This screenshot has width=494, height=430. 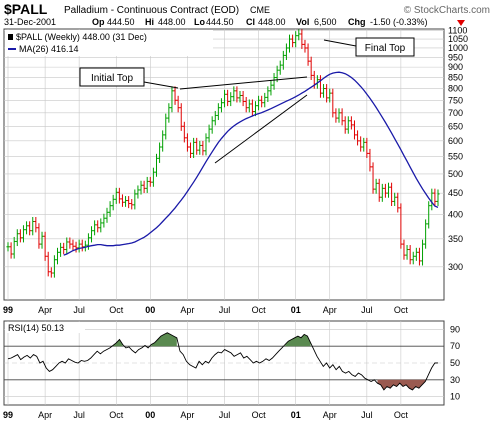 I want to click on price-tick-label: 650, so click(x=455, y=126).